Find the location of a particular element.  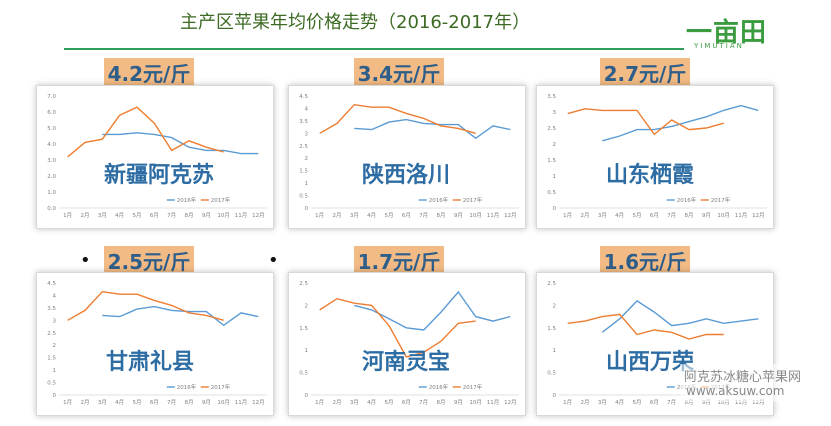

region-label: 陕西洛川 is located at coordinates (406, 175).